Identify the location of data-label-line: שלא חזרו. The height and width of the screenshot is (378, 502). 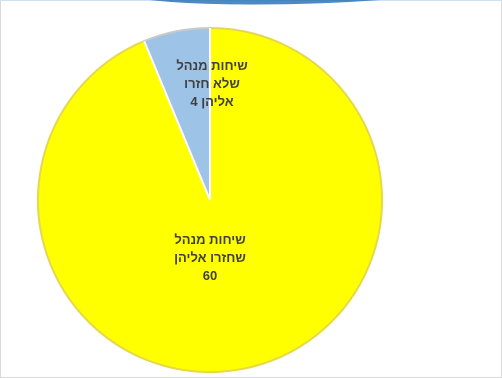
(212, 83).